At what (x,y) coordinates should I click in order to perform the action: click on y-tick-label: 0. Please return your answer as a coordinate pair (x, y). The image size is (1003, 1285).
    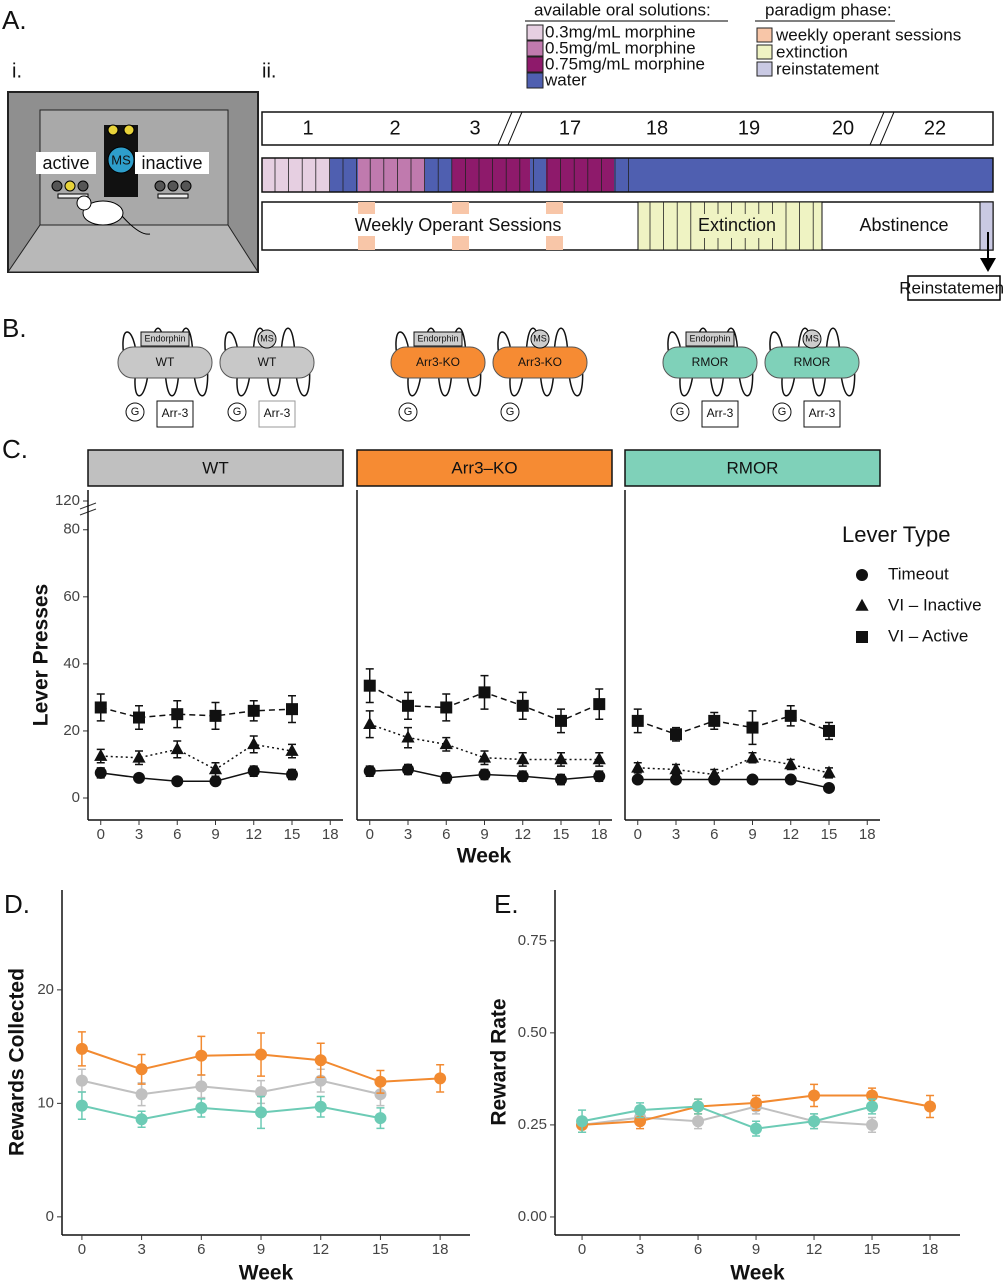
    Looking at the image, I should click on (76, 797).